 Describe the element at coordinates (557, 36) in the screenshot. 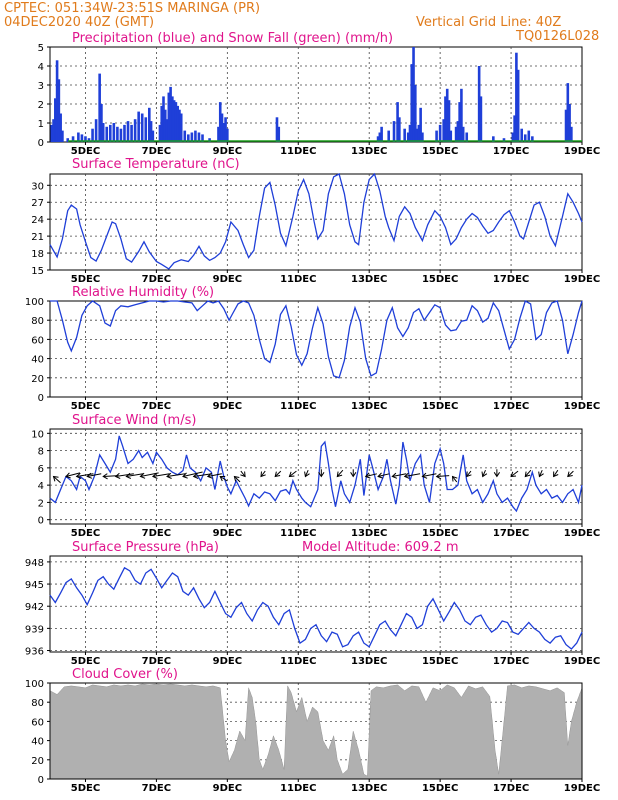

I see `header-model-code: TQ0126L028` at that location.